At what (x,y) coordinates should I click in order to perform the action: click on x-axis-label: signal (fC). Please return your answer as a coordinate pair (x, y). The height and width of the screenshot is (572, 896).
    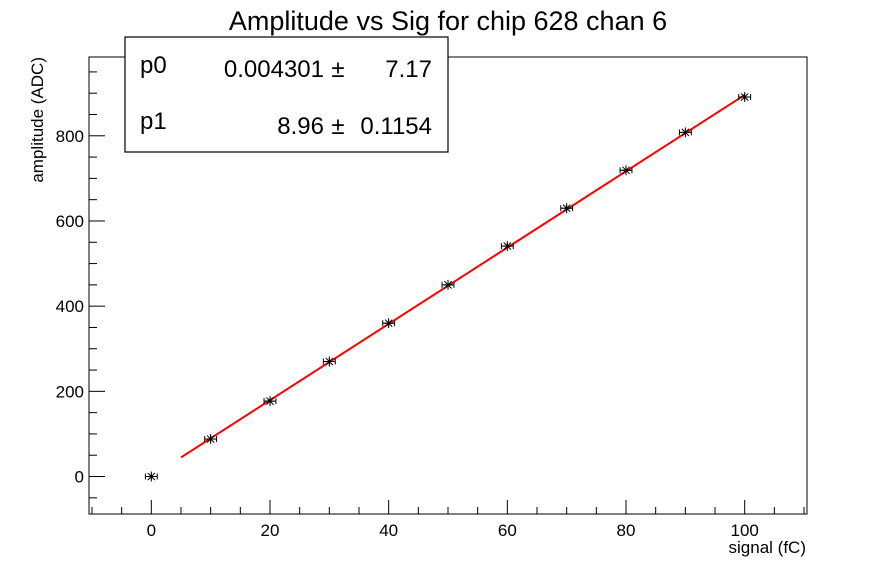
    Looking at the image, I should click on (767, 547).